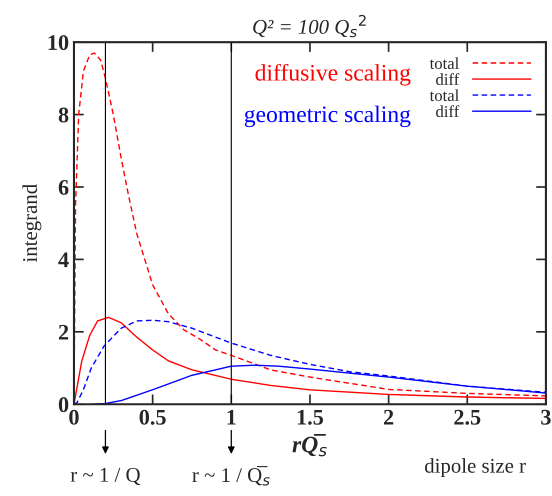  Describe the element at coordinates (232, 417) in the screenshot. I see `x-tick-label: 1` at that location.